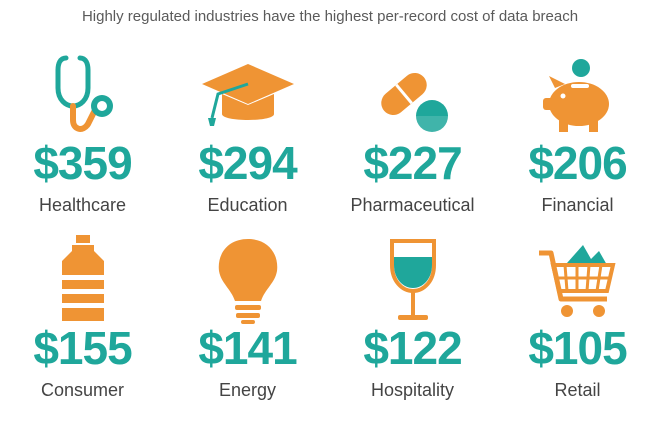 The height and width of the screenshot is (424, 660). What do you see at coordinates (247, 280) in the screenshot?
I see `light-bulb-icon` at bounding box center [247, 280].